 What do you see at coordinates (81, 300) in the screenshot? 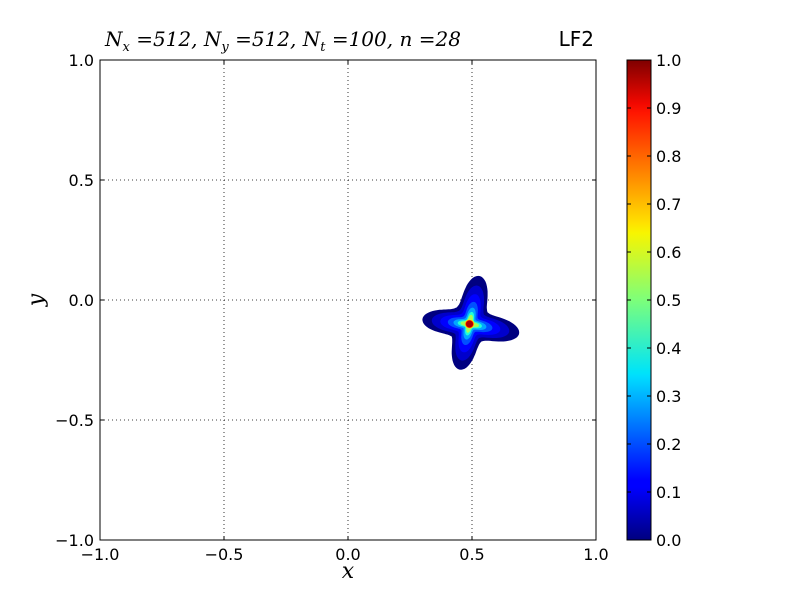
I see `y-tick-label: 0.0` at bounding box center [81, 300].